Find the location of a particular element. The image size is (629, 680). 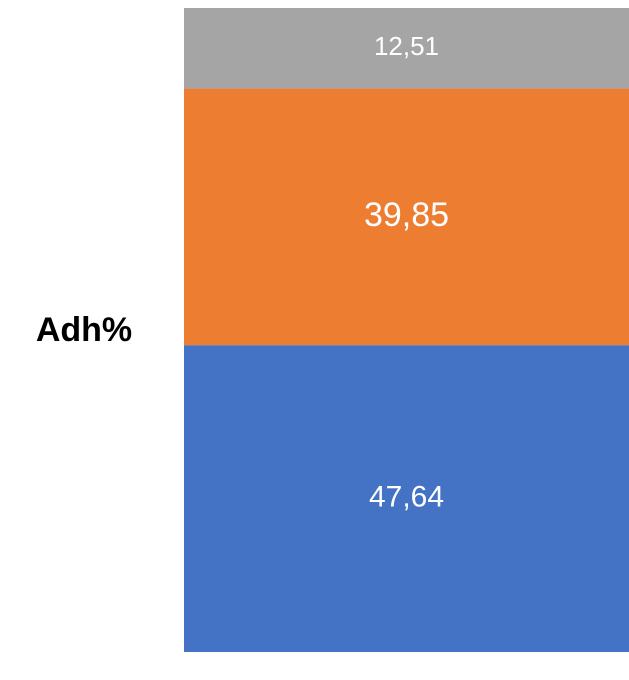

data-label: 47,64 is located at coordinates (406, 497).